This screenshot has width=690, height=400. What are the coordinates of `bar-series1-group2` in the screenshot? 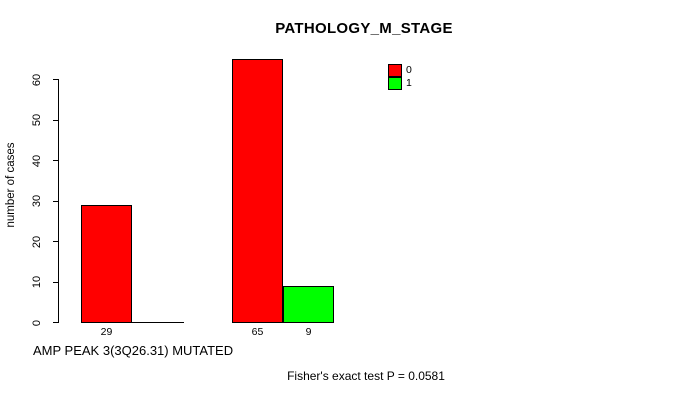 It's located at (308, 304).